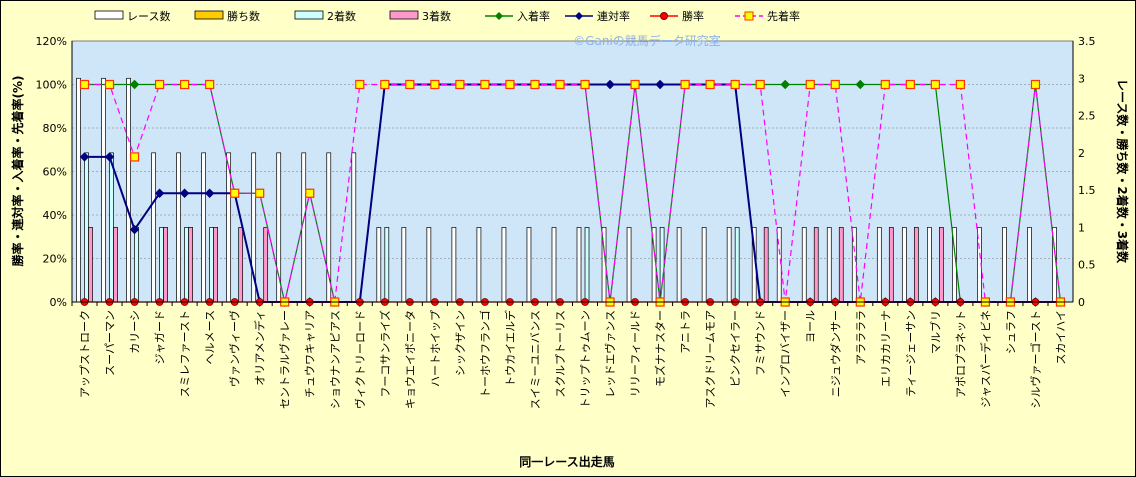  I want to click on x-tick-label-1: スーパーマン, so click(110, 343).